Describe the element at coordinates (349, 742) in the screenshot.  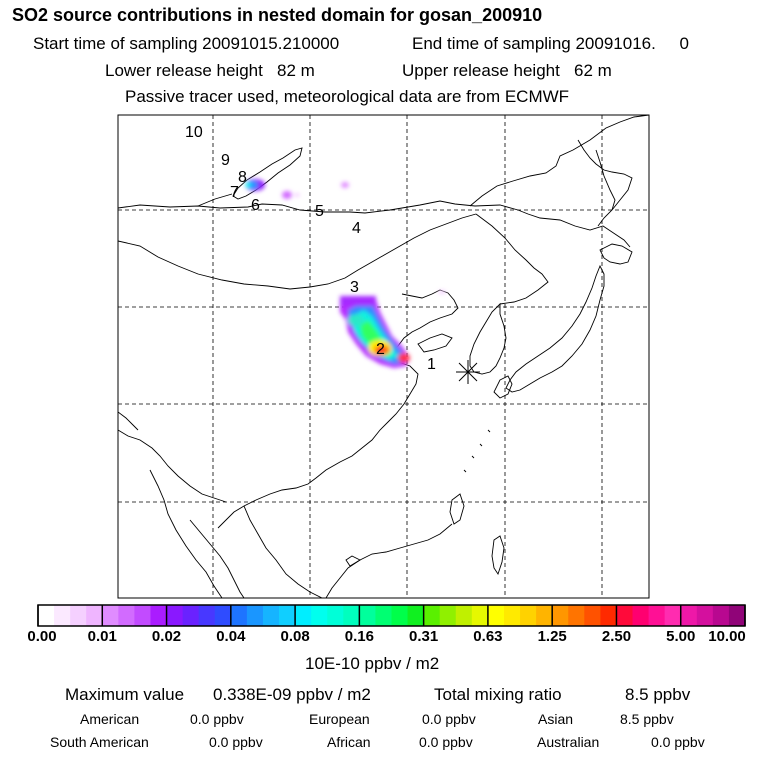
I see `region-african-name: African` at that location.